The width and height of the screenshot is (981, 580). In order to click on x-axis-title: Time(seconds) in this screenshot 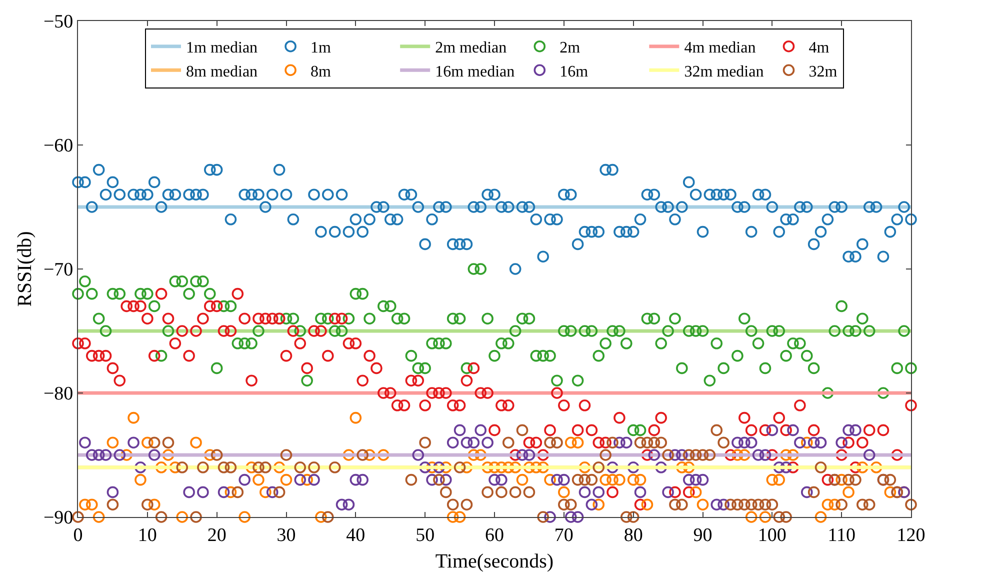, I will do `click(494, 561)`.